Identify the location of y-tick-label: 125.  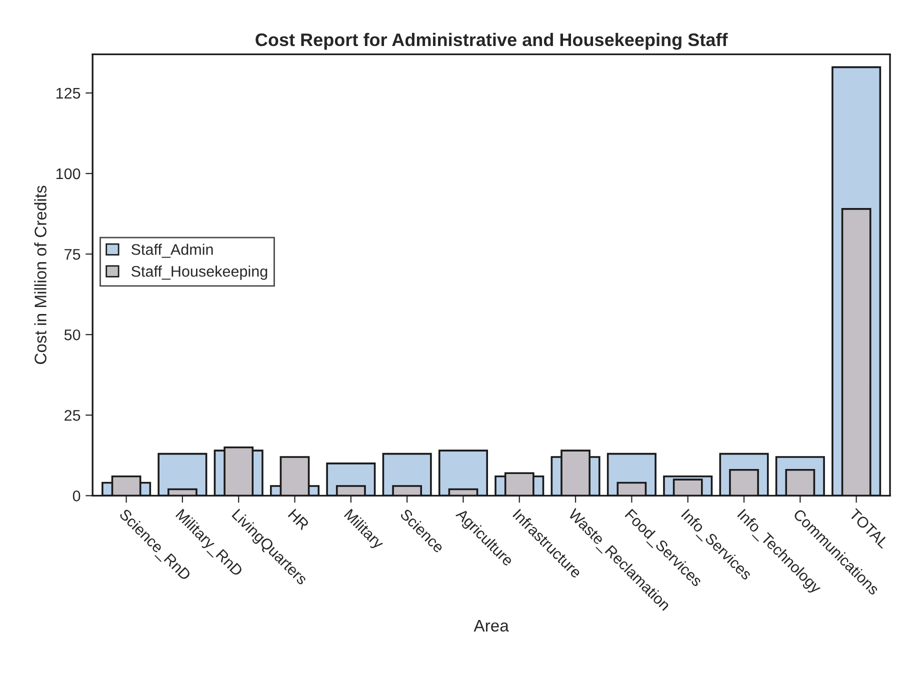
(68, 93).